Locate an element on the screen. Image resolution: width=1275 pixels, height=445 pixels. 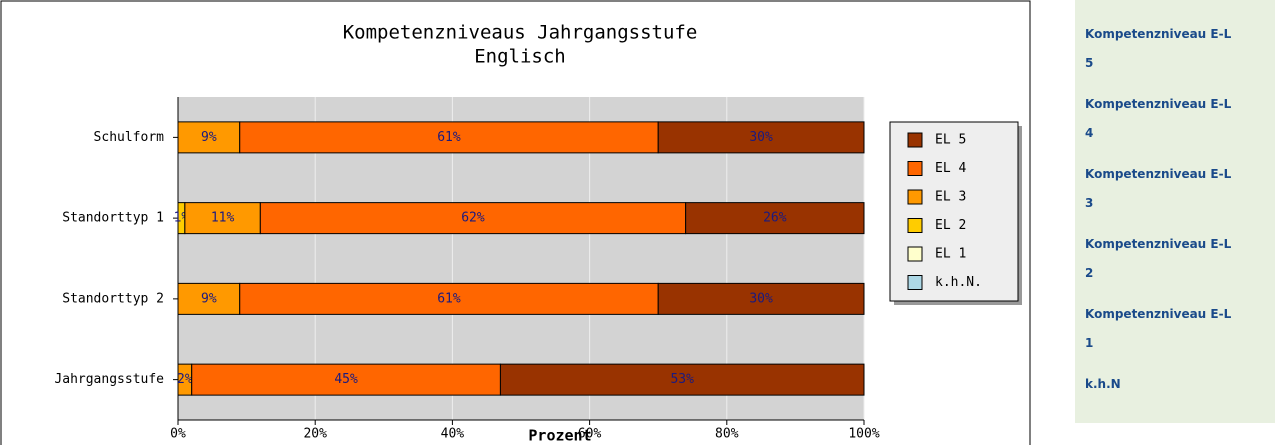
legend-label: EL 5 is located at coordinates (950, 140).